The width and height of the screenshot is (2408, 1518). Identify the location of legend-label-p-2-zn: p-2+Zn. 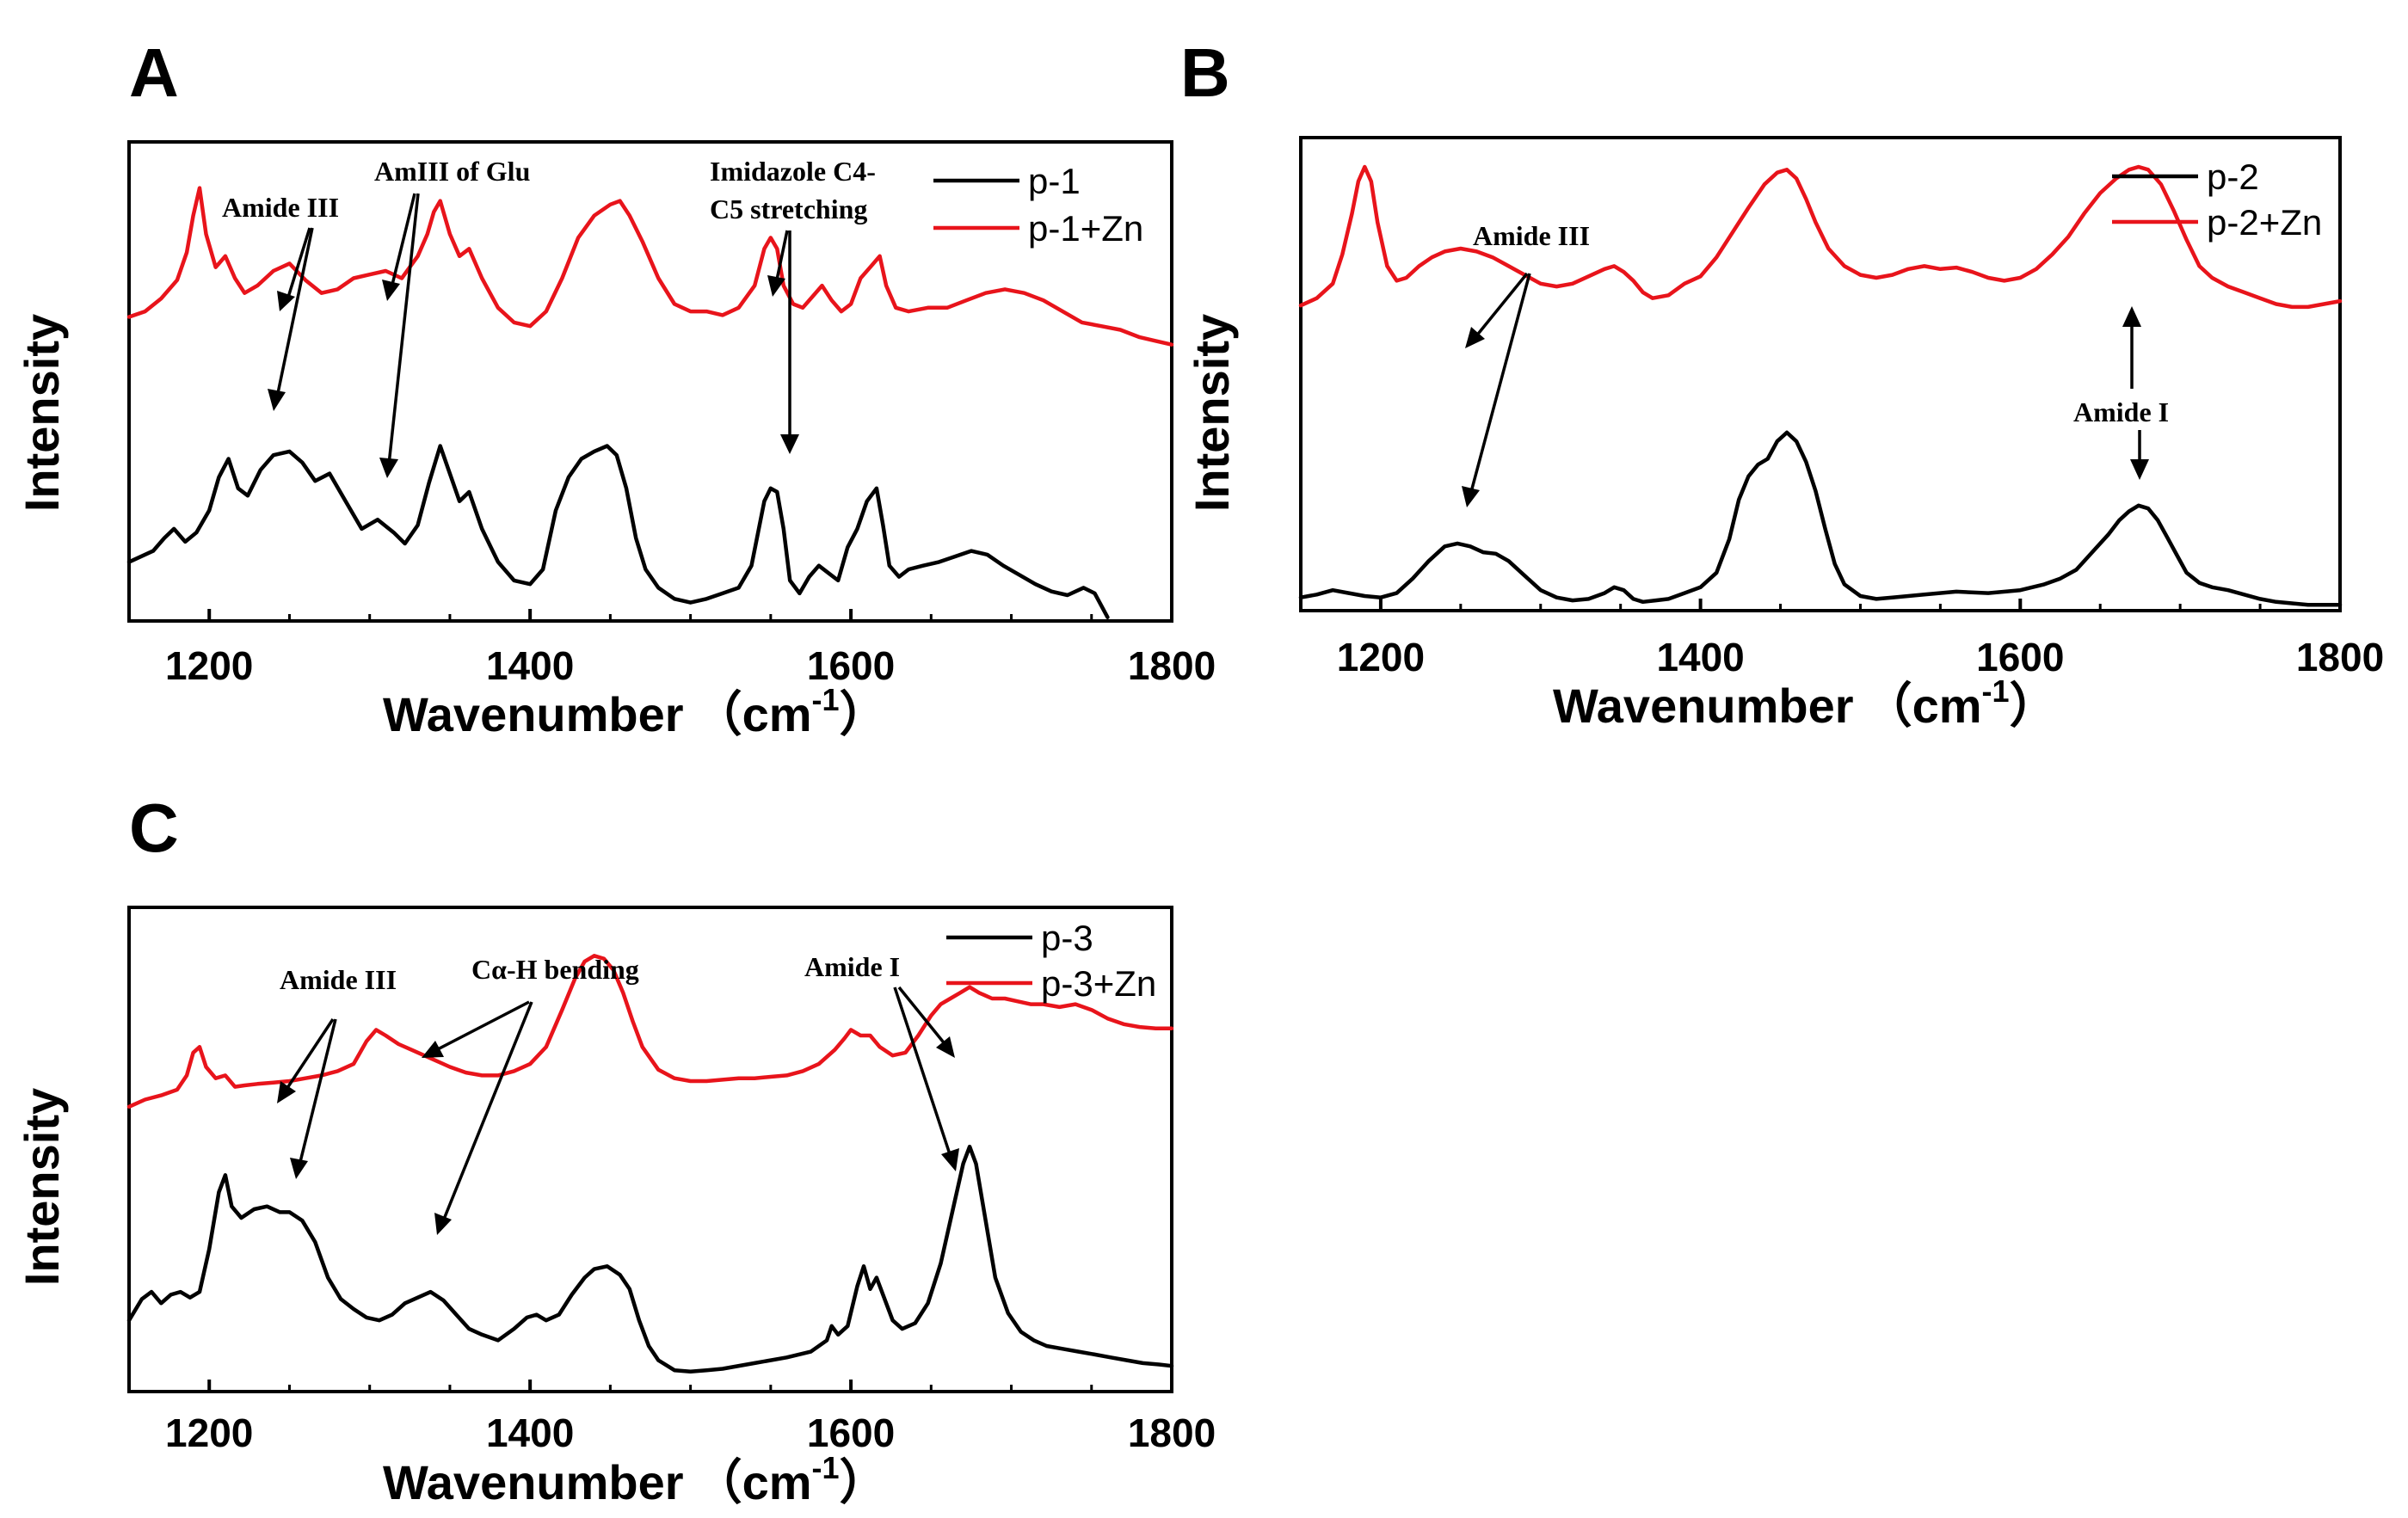
(2264, 222).